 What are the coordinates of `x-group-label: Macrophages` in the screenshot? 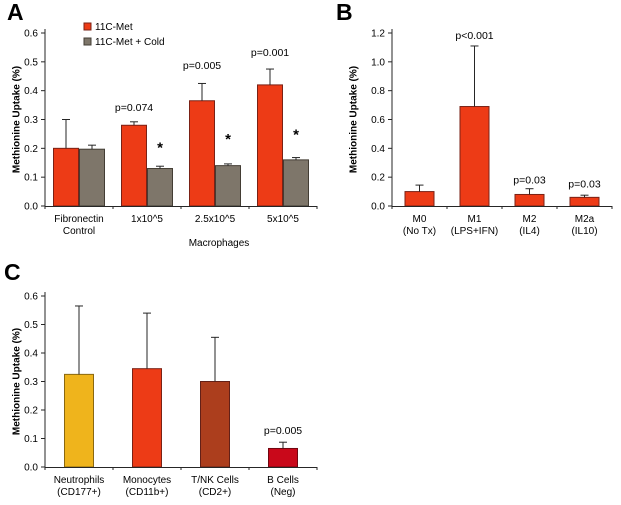 It's located at (219, 243).